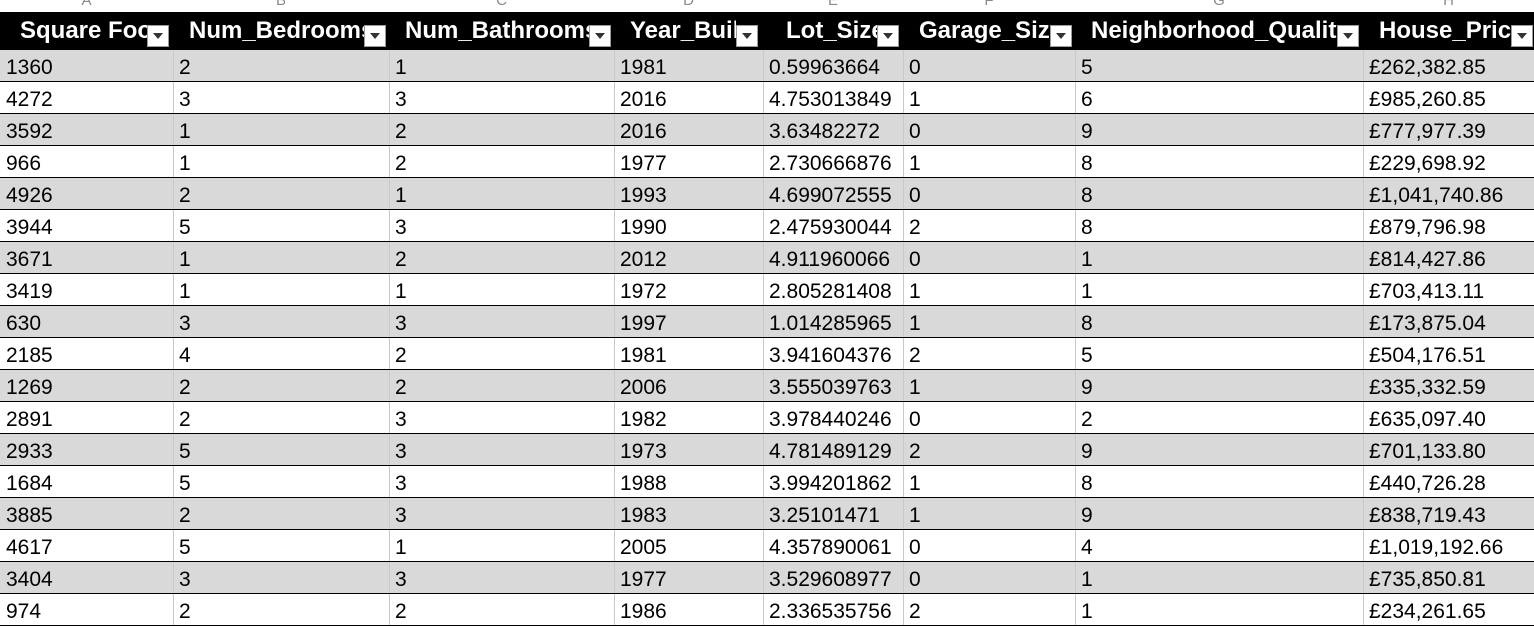 The height and width of the screenshot is (626, 1534). Describe the element at coordinates (29, 451) in the screenshot. I see `table-cell: 2933` at that location.